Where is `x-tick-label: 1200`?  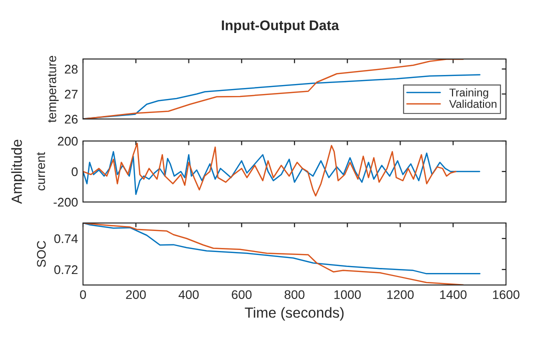 x-tick-label: 1200 is located at coordinates (400, 295).